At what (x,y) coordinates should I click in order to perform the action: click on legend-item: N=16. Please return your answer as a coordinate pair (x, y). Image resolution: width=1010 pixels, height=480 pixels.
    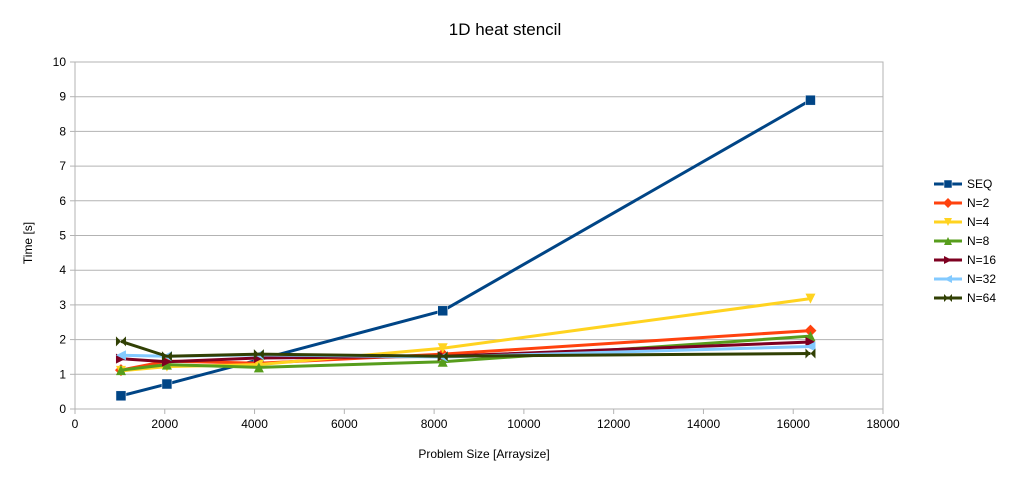
    Looking at the image, I should click on (965, 260).